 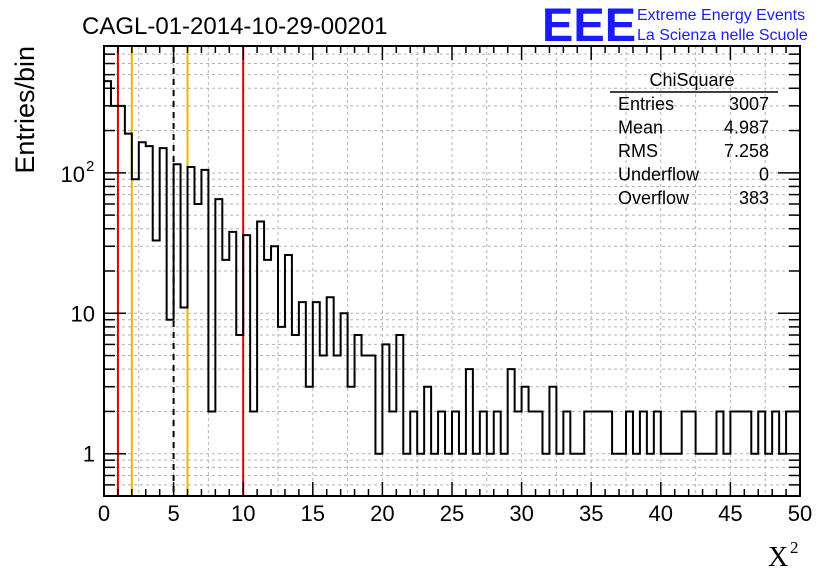 I want to click on stats-box-title: ChiSquare, so click(x=691, y=80).